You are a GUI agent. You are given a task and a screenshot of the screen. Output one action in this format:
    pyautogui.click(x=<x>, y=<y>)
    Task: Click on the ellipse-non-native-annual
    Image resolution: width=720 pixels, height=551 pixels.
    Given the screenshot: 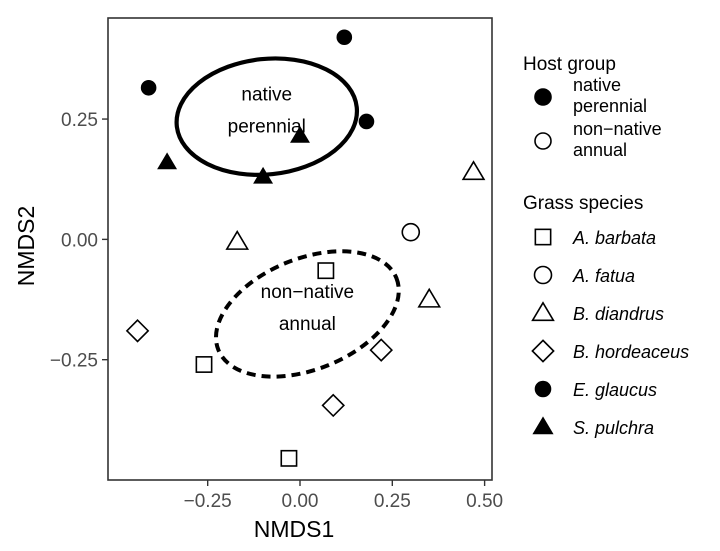 What is the action you would take?
    pyautogui.click(x=307, y=314)
    